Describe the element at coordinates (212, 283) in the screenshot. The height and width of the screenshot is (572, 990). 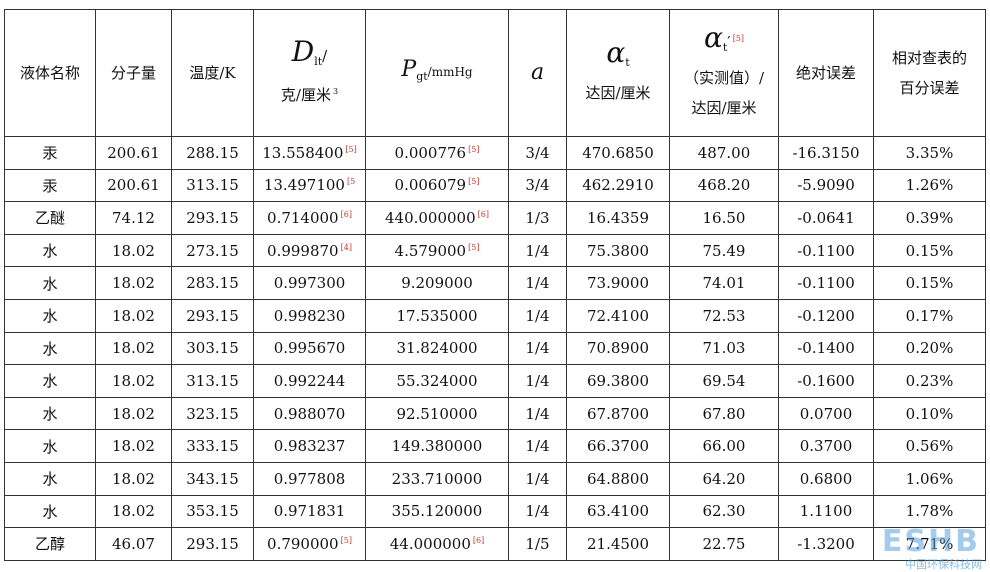
I see `cell-temperature: 283.15` at that location.